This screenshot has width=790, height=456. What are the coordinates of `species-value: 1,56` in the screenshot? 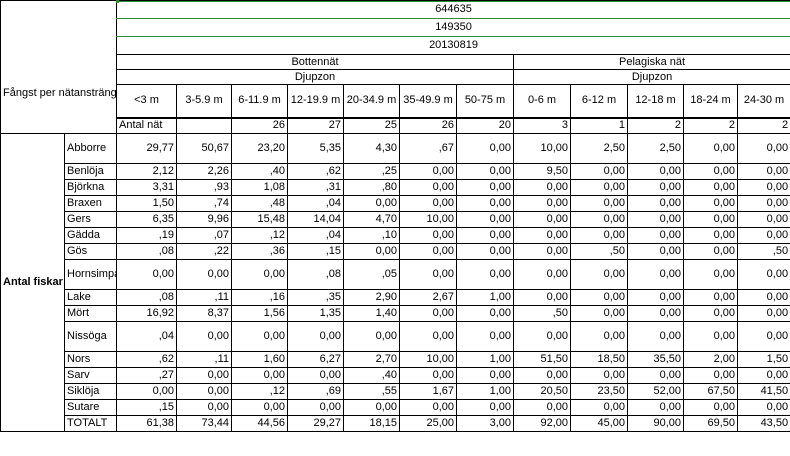 It's located at (259, 313).